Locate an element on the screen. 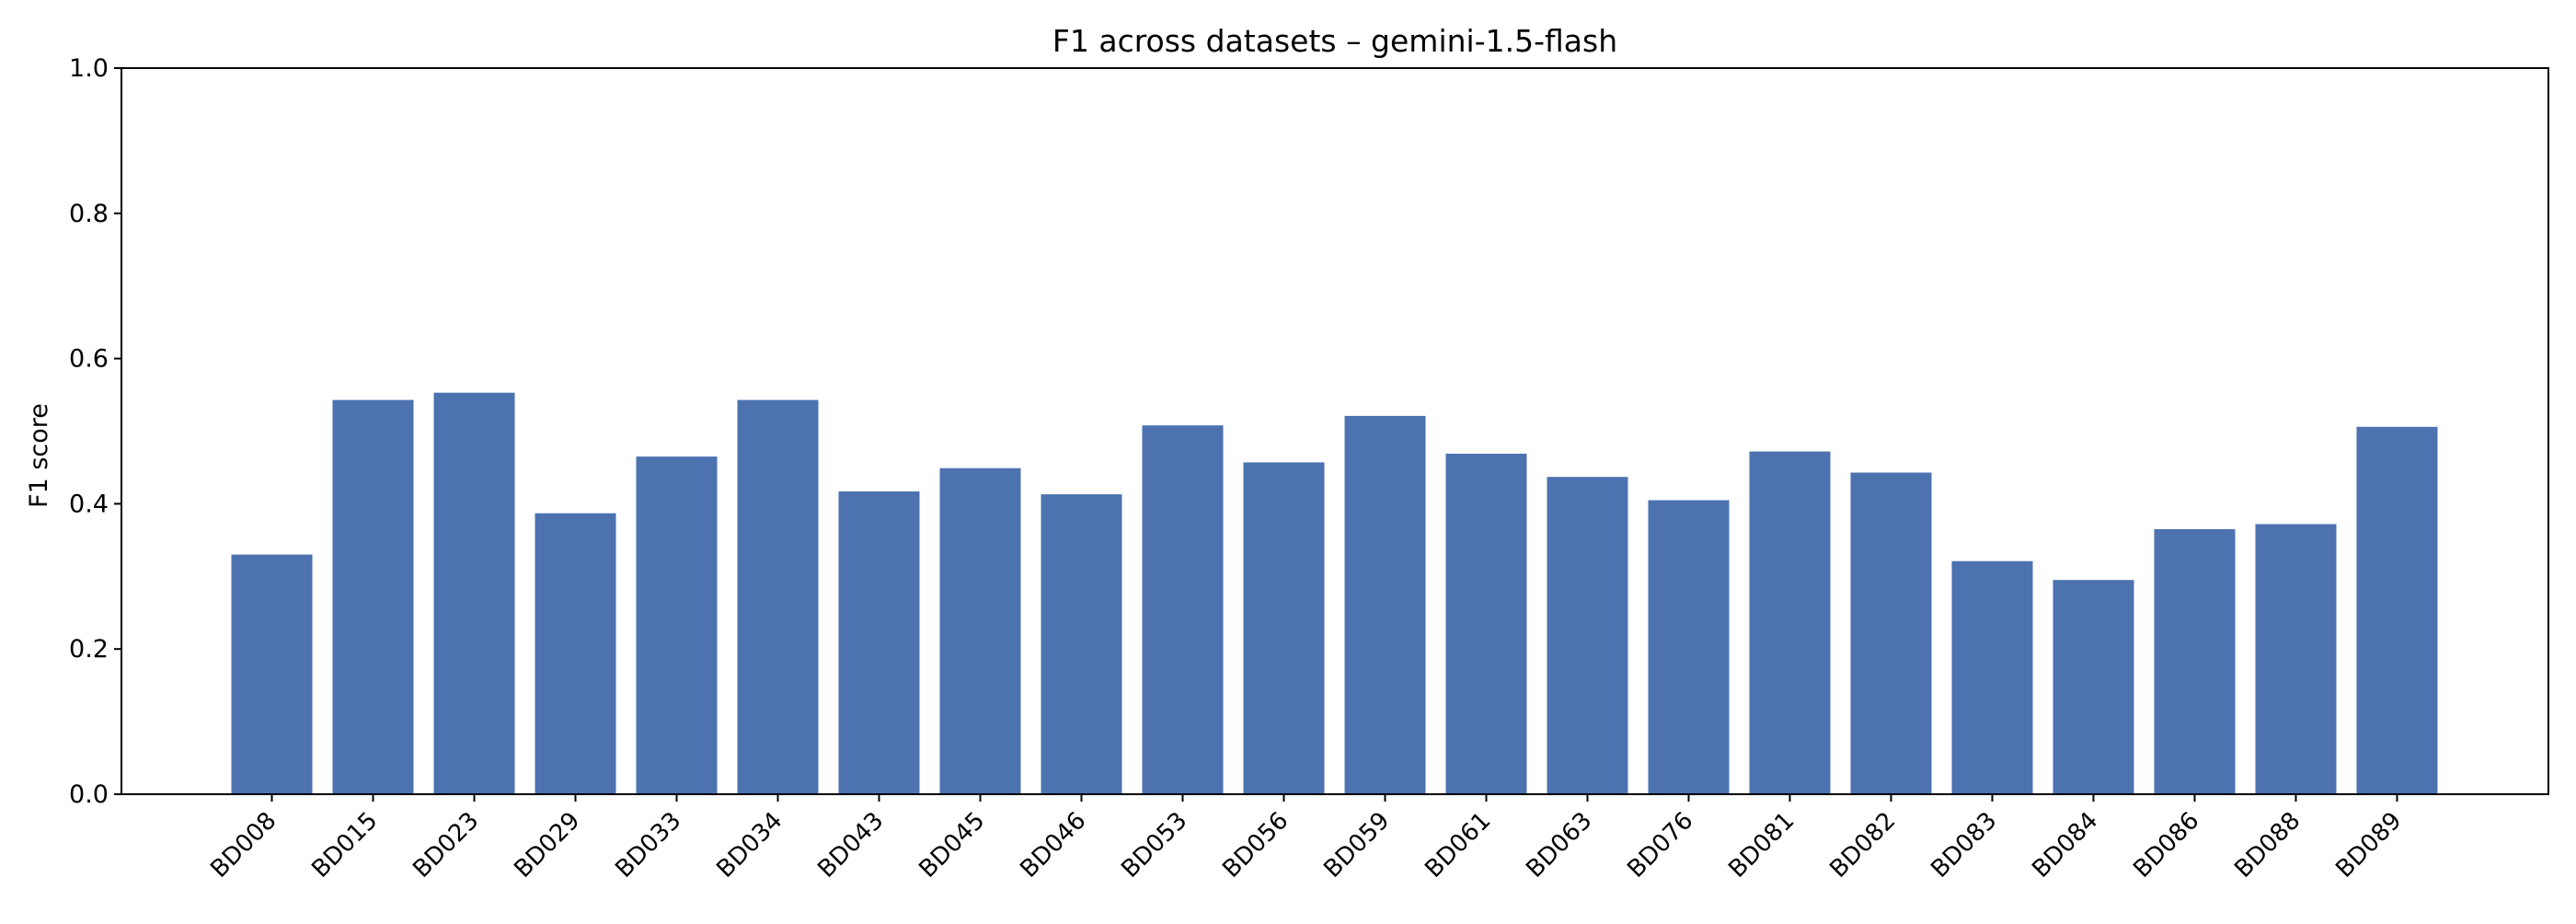 The height and width of the screenshot is (924, 2576). bar-bd033 is located at coordinates (677, 625).